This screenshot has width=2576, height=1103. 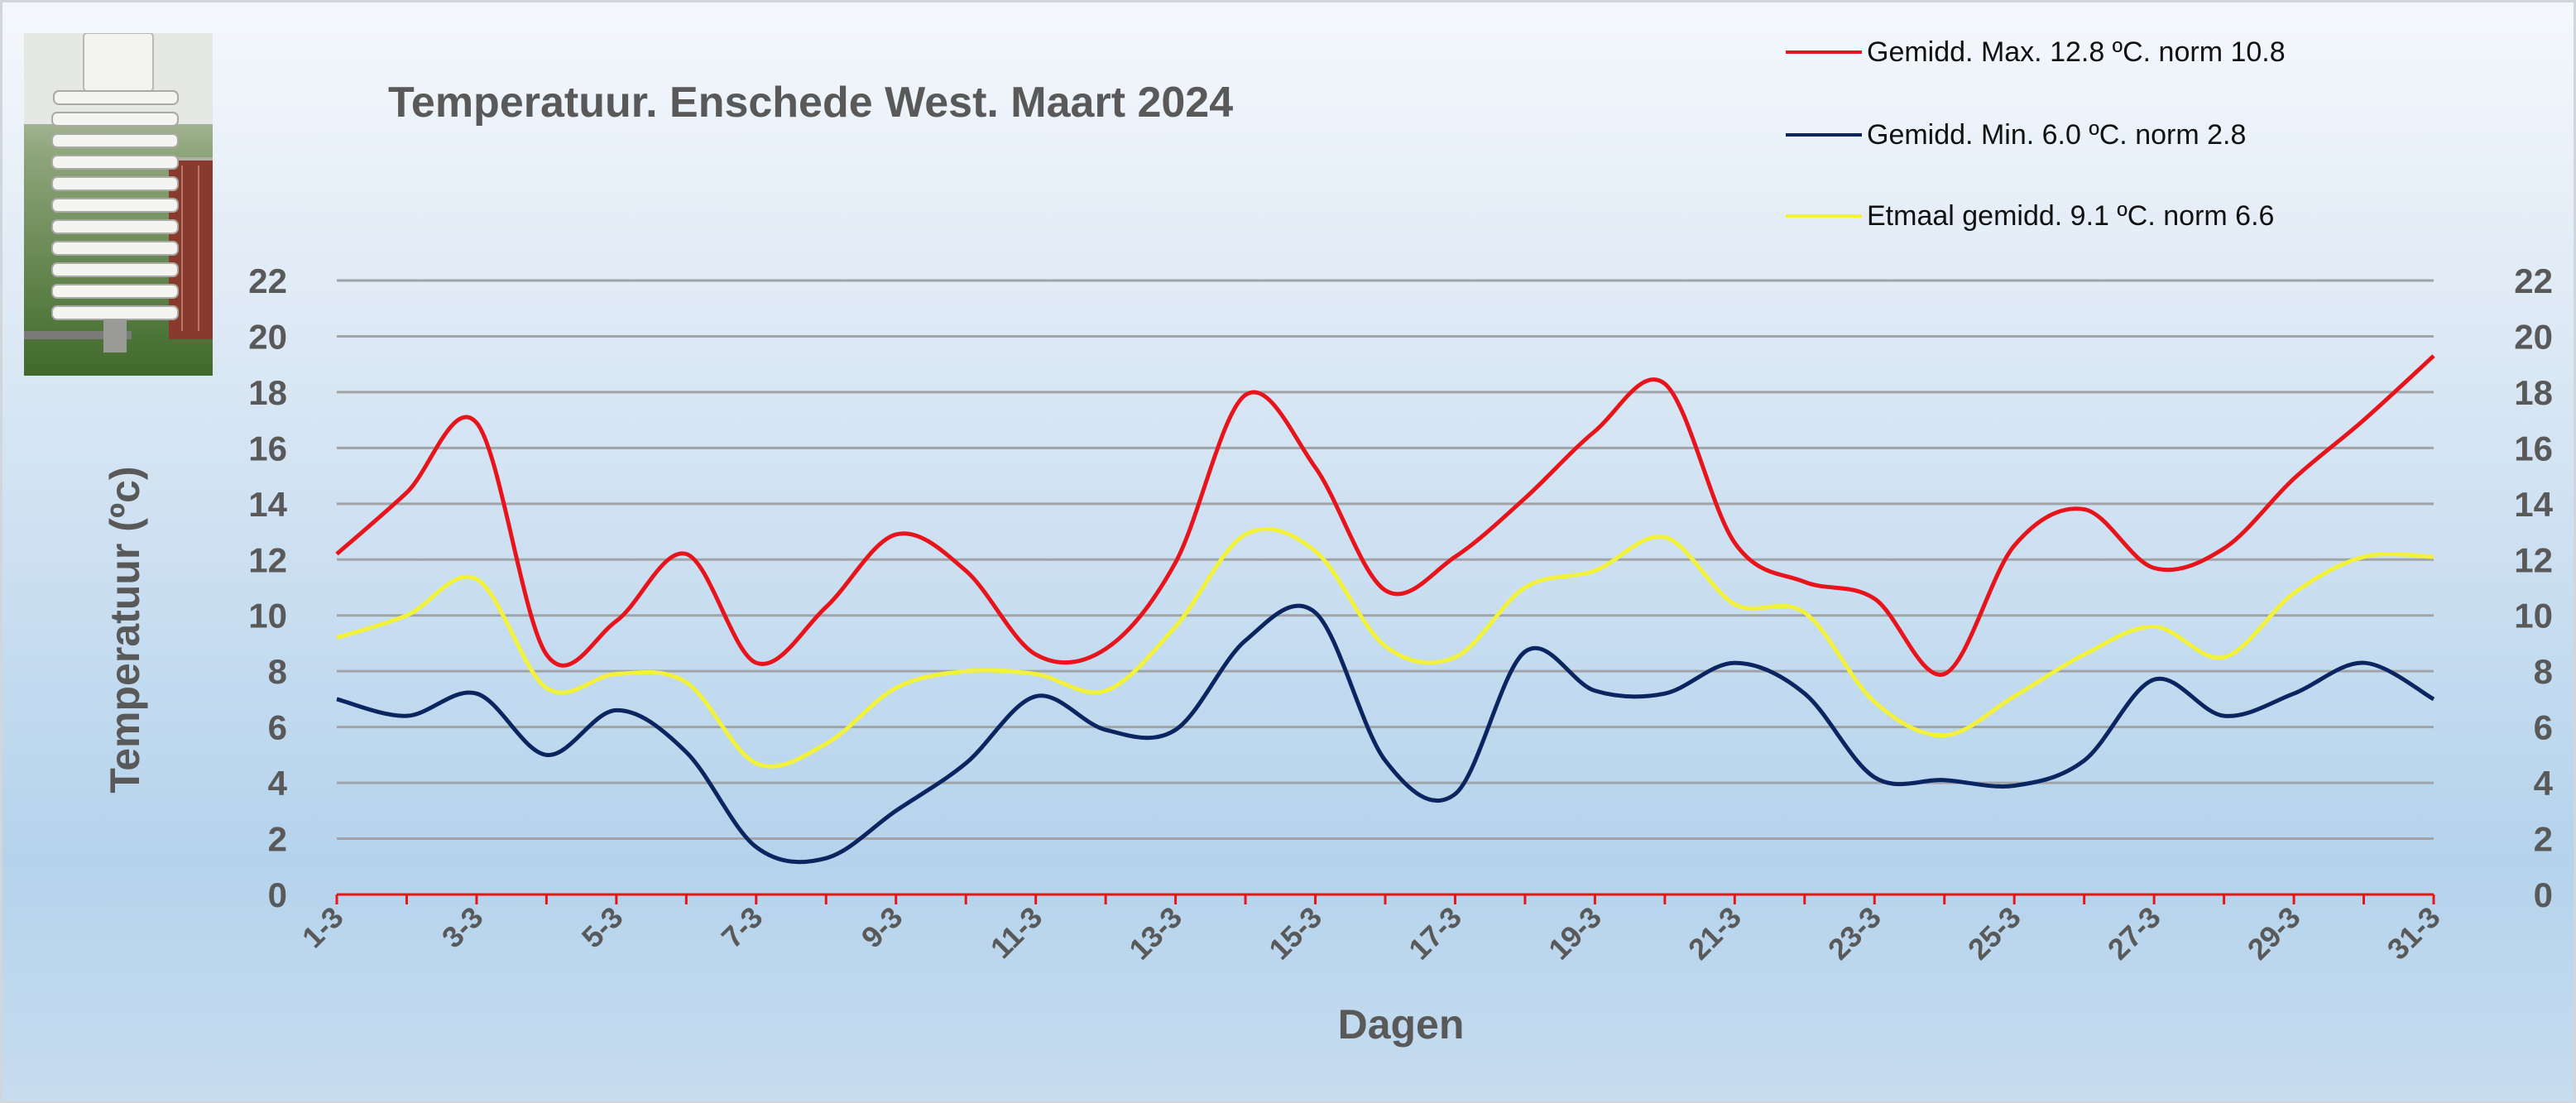 I want to click on x-tick-label: 11-3, so click(x=1016, y=933).